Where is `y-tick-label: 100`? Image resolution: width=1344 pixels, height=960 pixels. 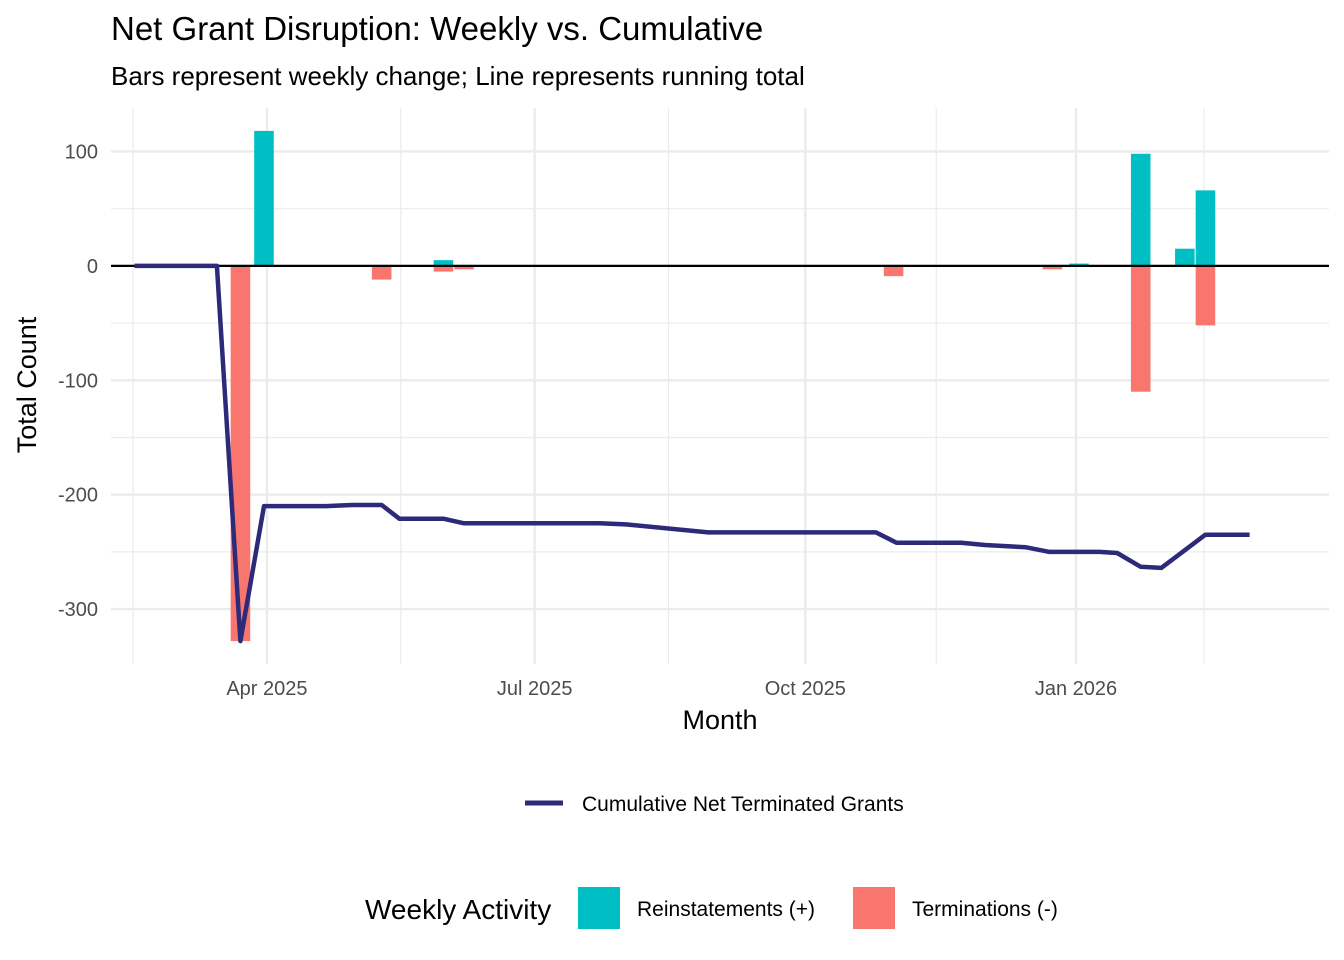 y-tick-label: 100 is located at coordinates (81, 152).